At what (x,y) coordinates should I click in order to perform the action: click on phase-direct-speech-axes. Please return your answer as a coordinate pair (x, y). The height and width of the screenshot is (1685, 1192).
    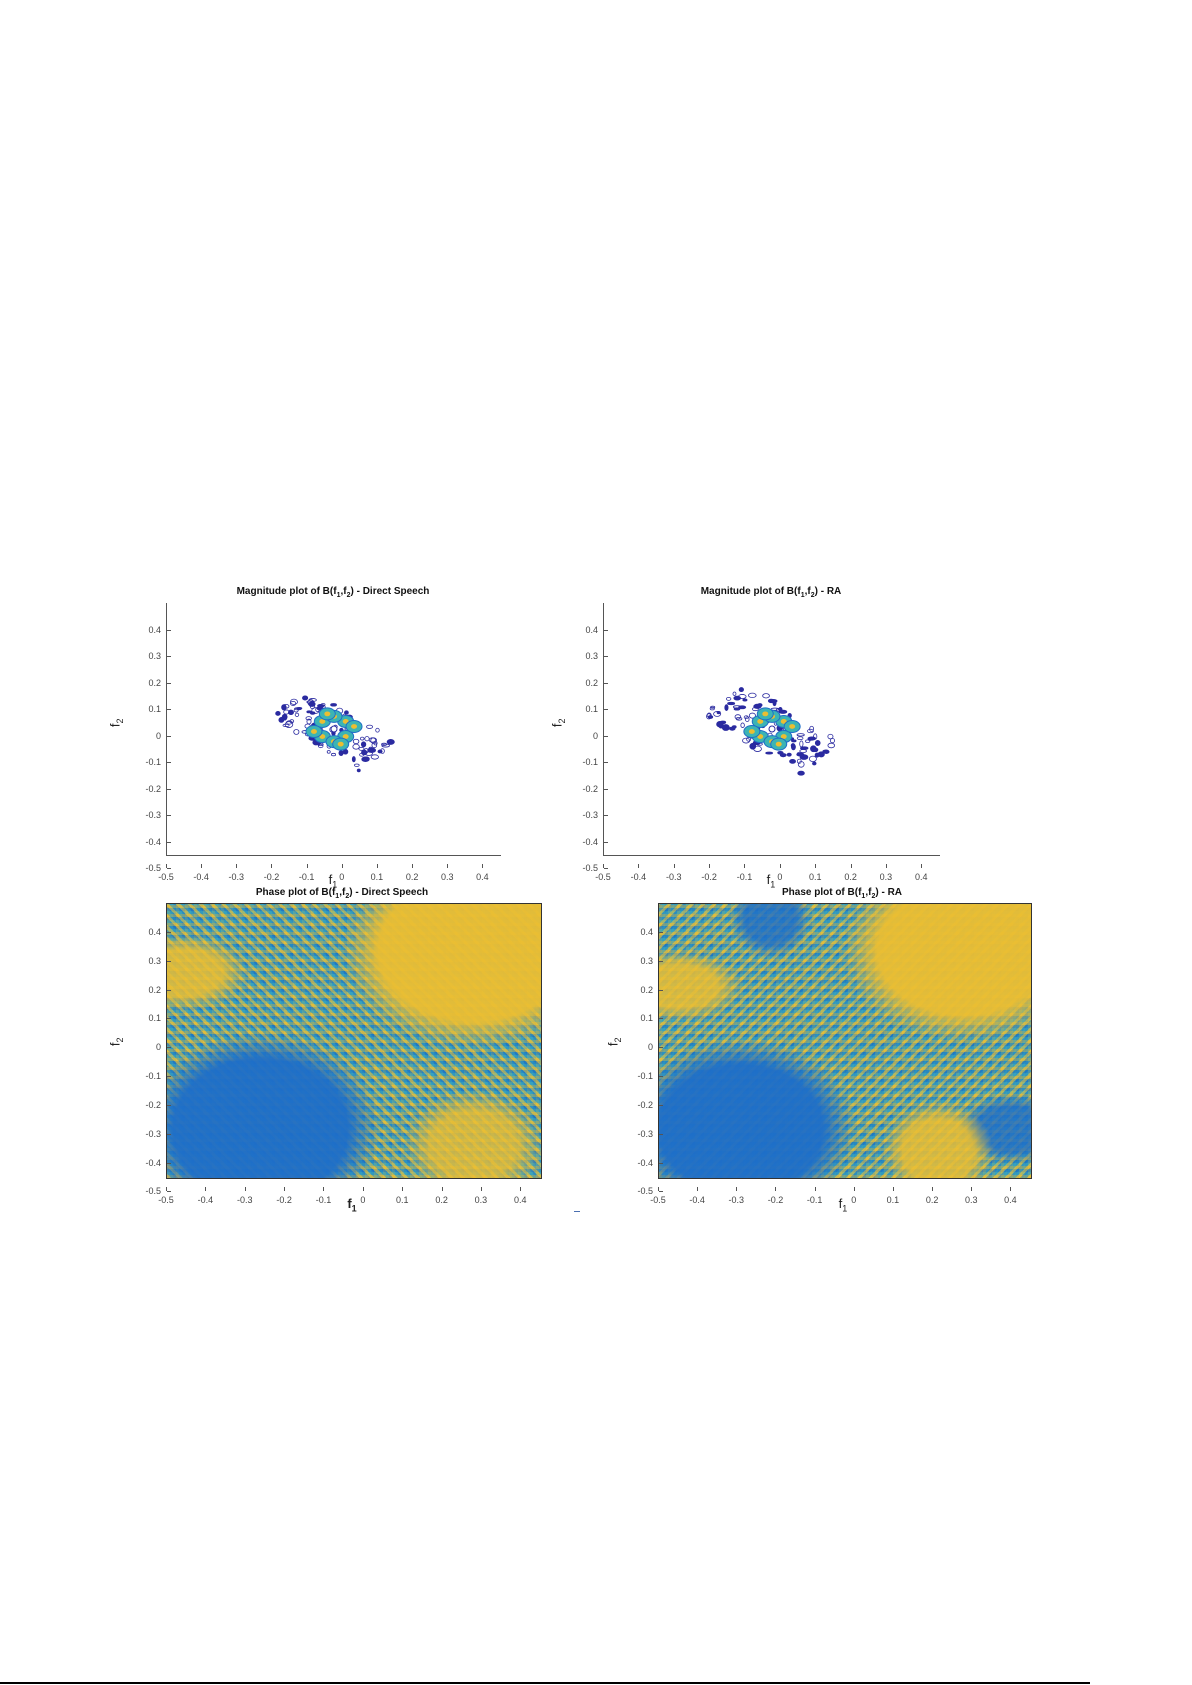
    Looking at the image, I should click on (354, 1041).